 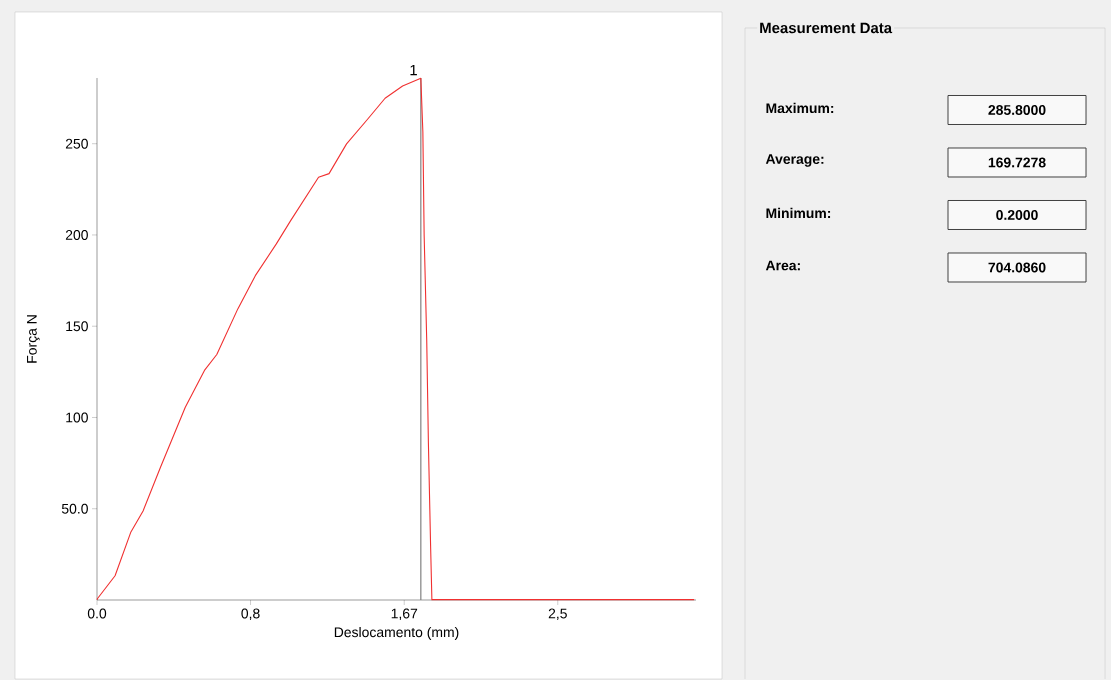 I want to click on text: Area:, so click(x=782, y=265).